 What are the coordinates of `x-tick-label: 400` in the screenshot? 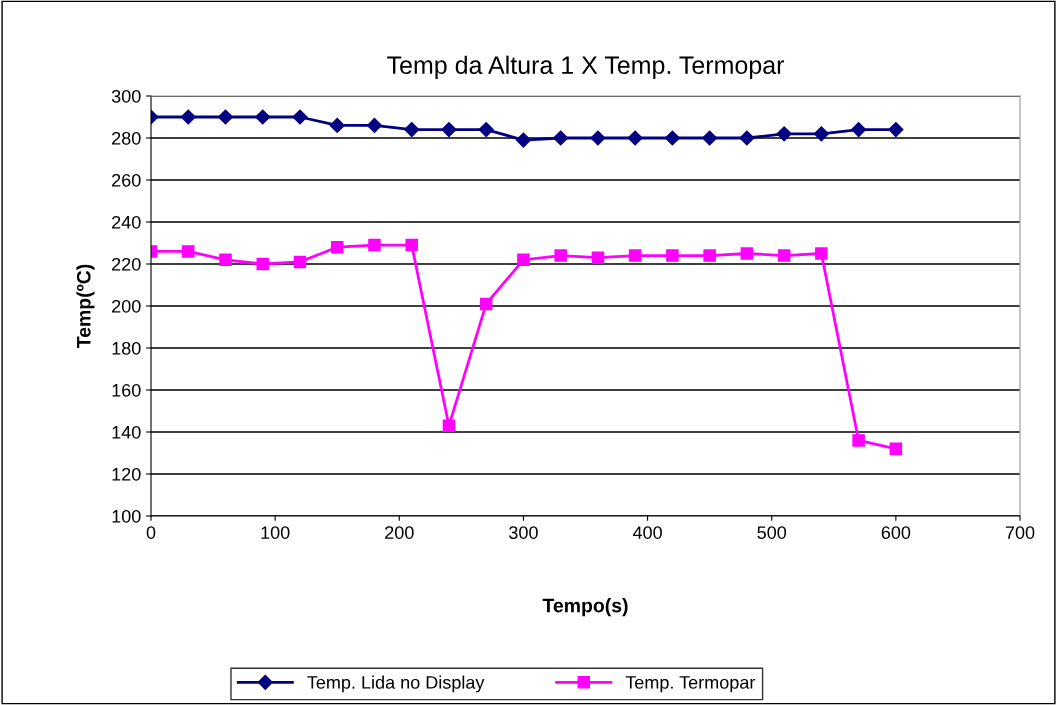 It's located at (647, 532).